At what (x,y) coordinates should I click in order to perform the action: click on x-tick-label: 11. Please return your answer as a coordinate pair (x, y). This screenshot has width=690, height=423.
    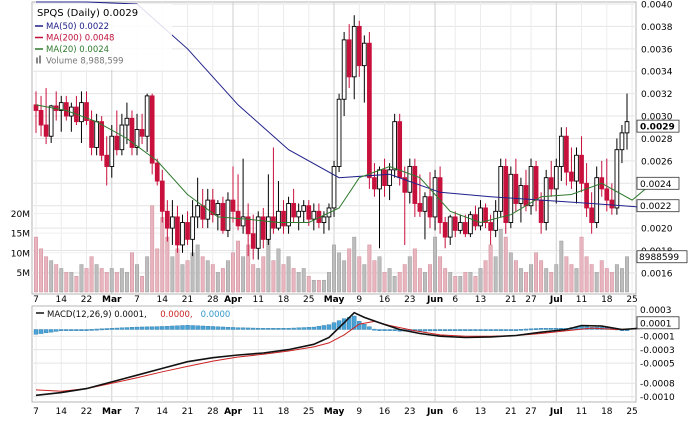
    Looking at the image, I should click on (581, 300).